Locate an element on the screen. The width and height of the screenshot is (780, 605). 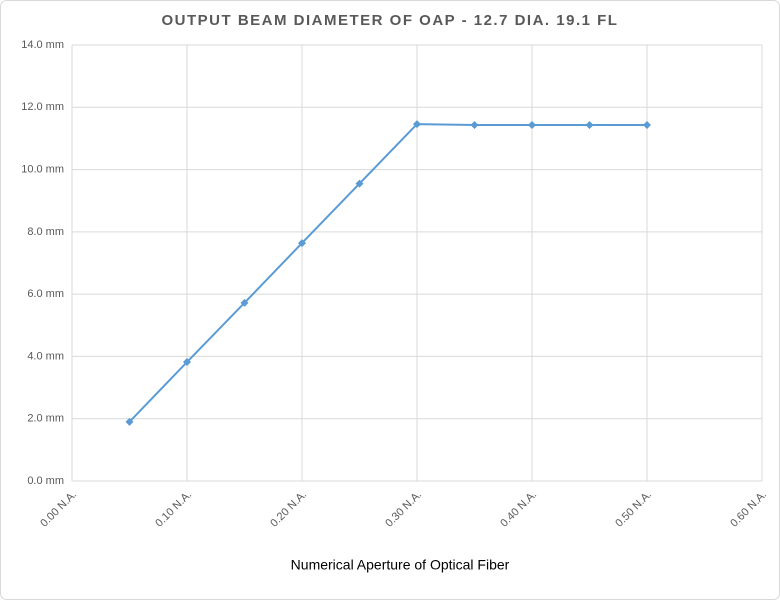
y-tick-label: 0.0 mm is located at coordinates (45, 481).